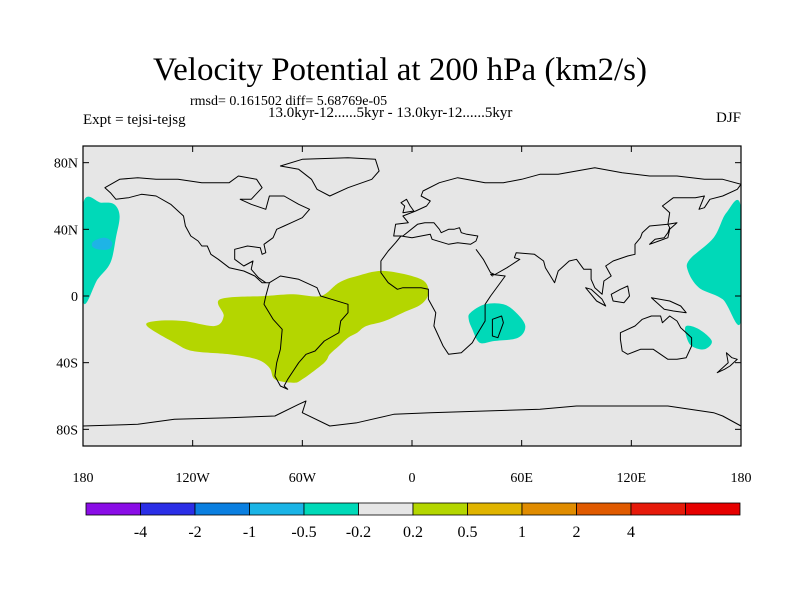  Describe the element at coordinates (728, 118) in the screenshot. I see `season-label: DJF` at that location.